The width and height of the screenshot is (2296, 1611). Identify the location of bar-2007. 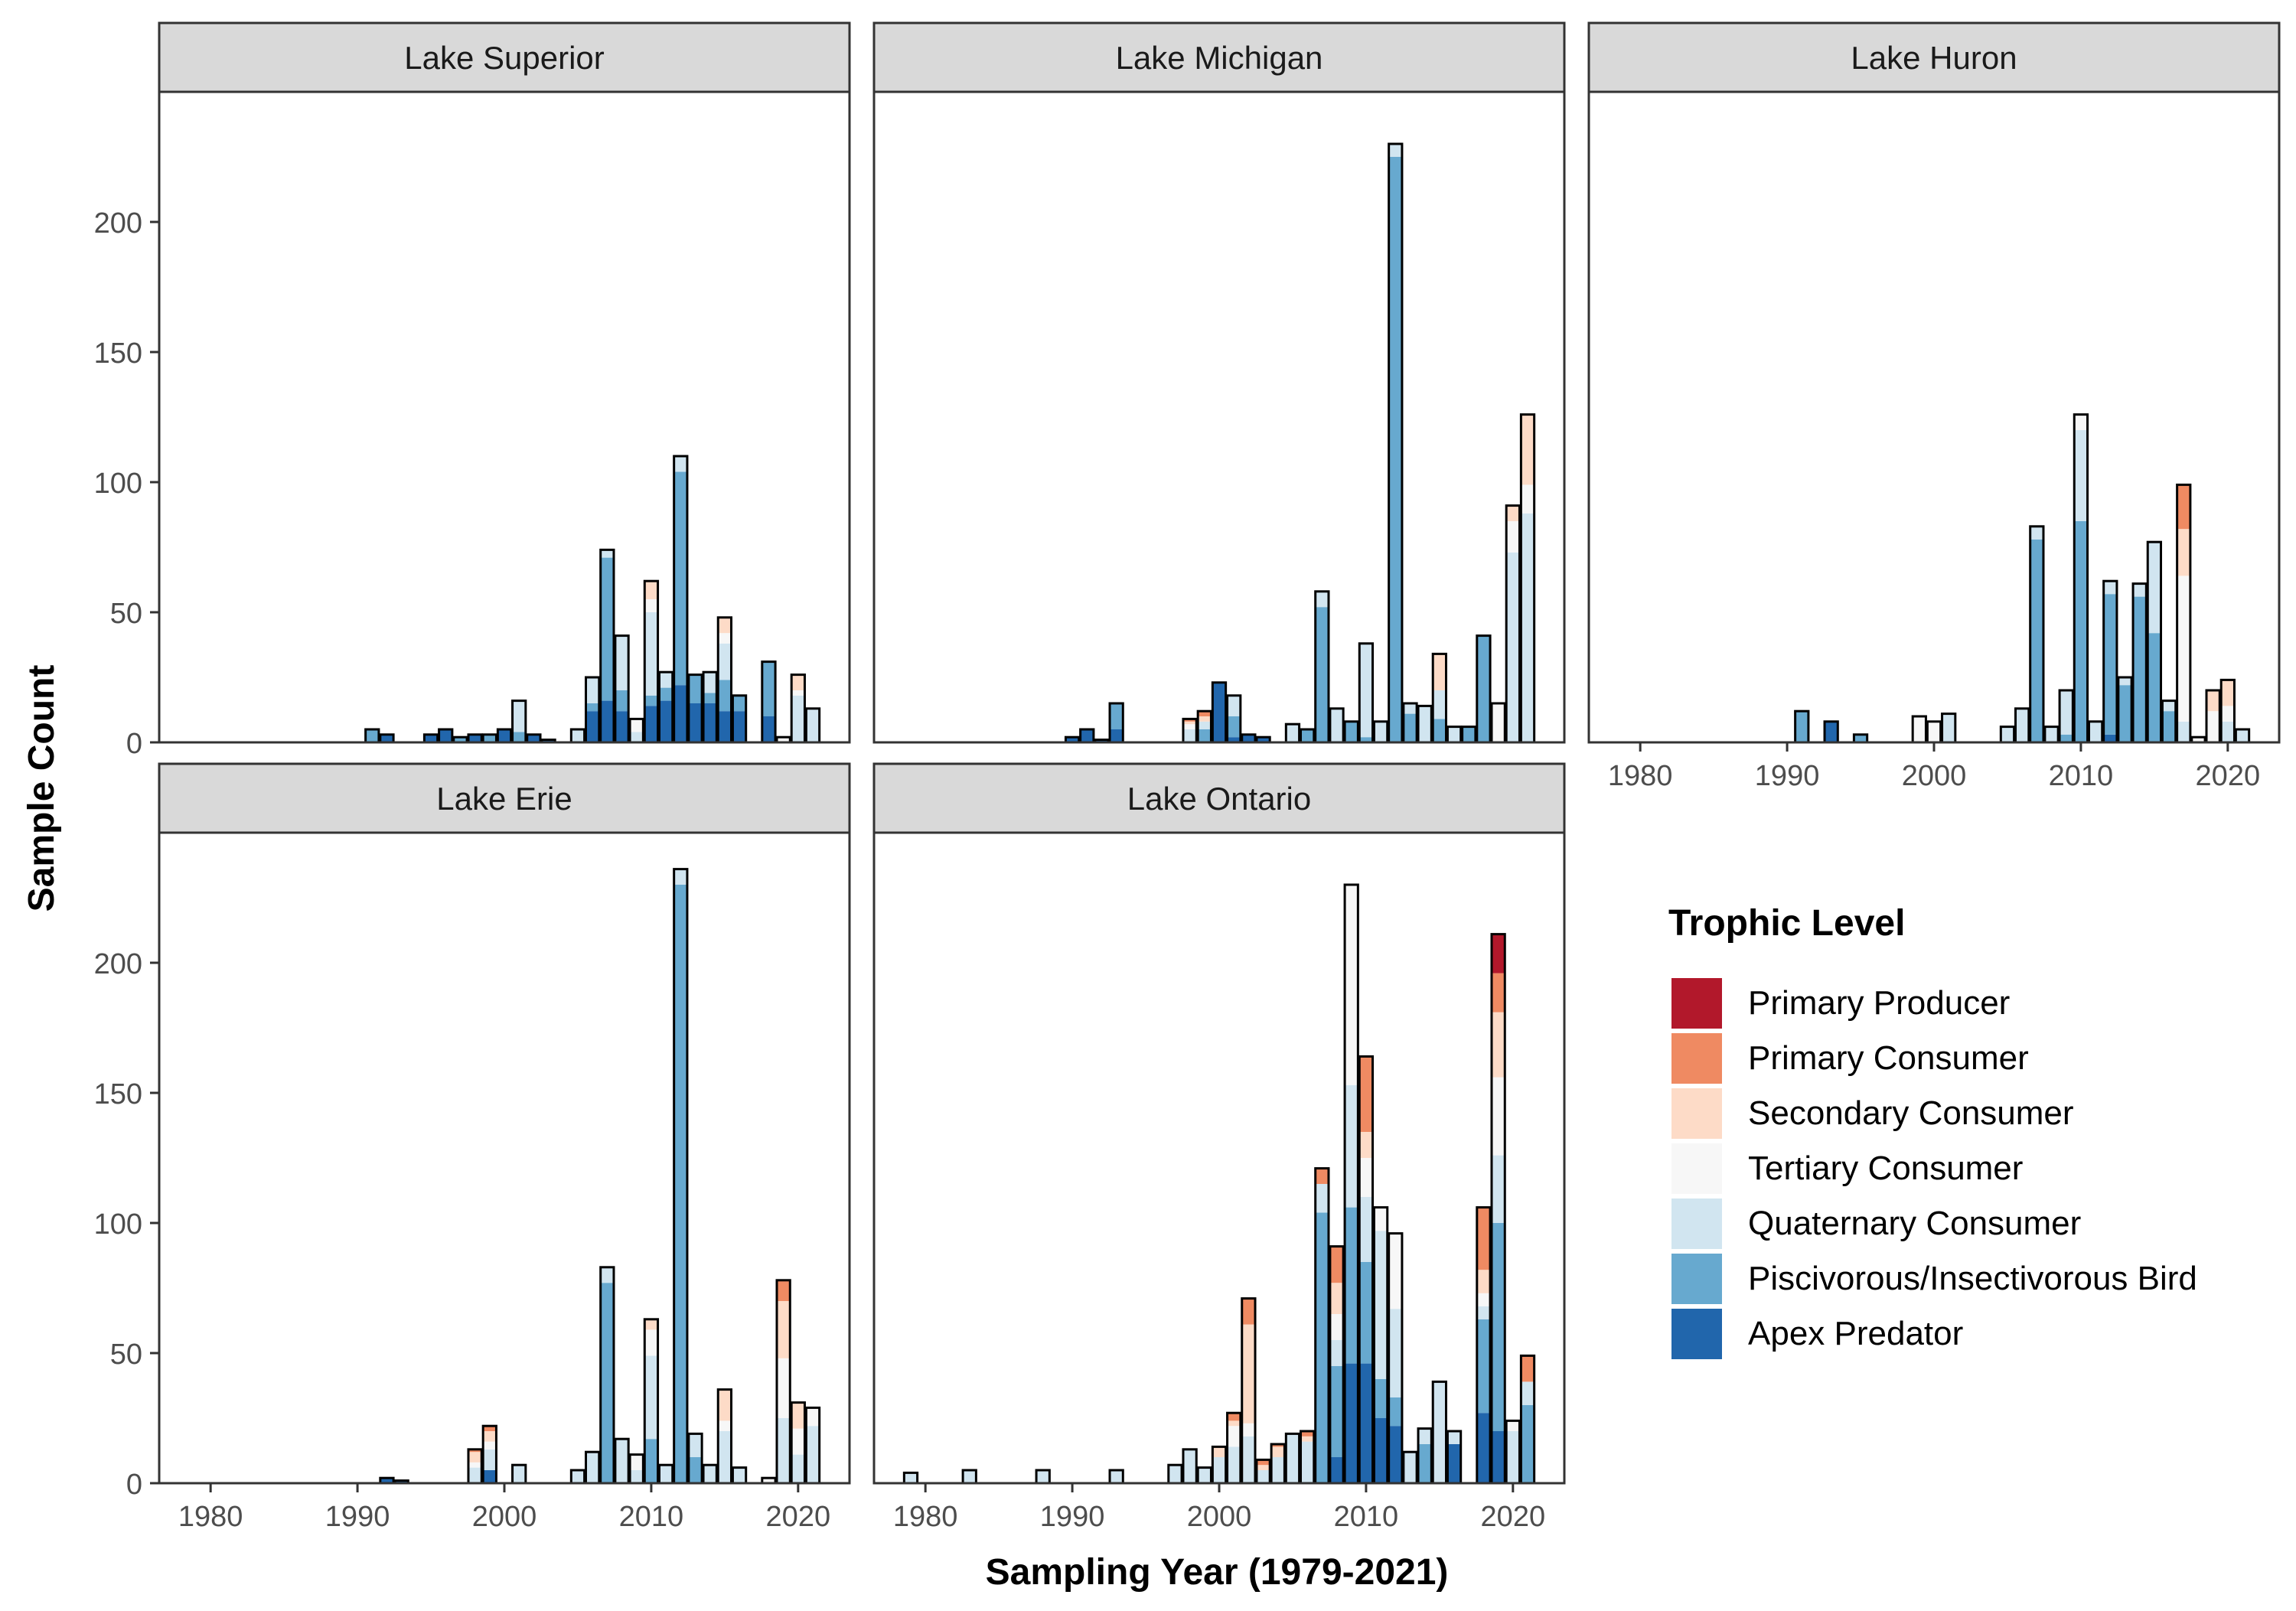
(2037, 634).